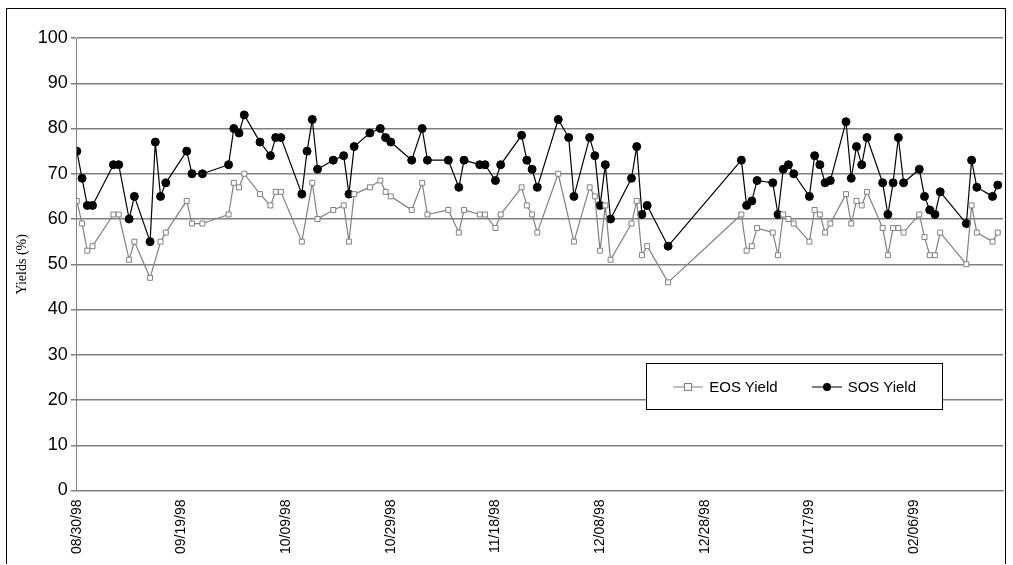  What do you see at coordinates (22, 264) in the screenshot?
I see `y-axis-title: Yields (%)` at bounding box center [22, 264].